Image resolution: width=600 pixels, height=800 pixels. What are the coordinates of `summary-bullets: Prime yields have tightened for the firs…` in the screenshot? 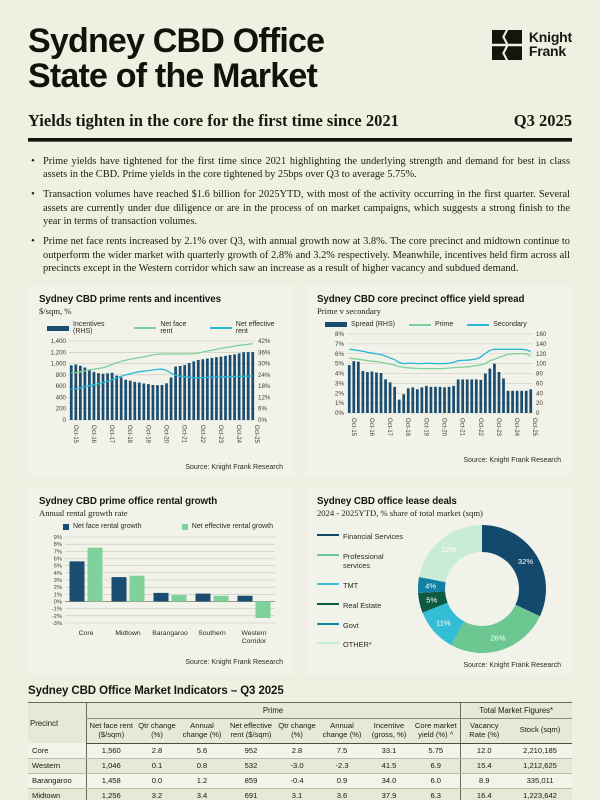 It's located at (300, 215).